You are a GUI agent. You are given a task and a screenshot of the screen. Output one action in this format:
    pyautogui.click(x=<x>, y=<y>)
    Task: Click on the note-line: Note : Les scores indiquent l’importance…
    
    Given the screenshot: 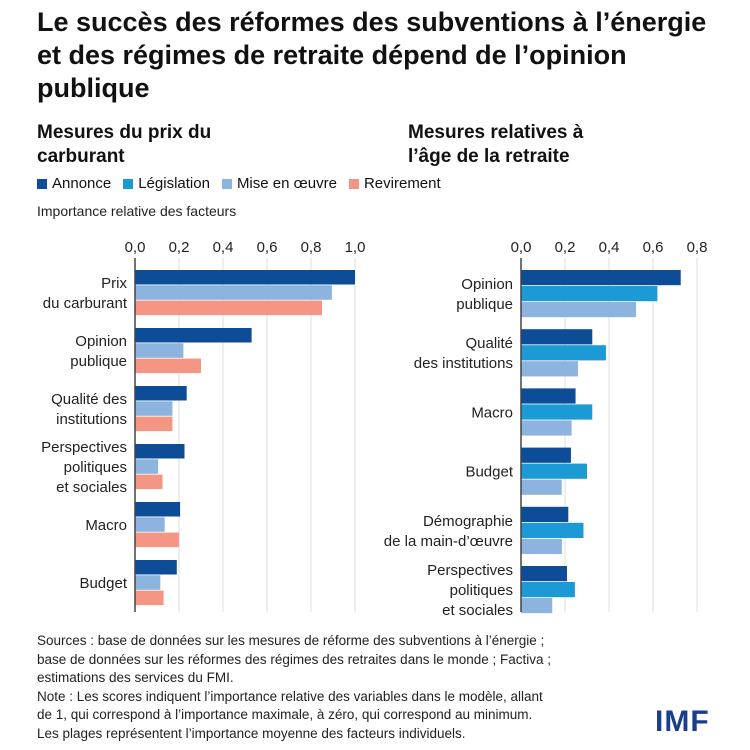 What is the action you would take?
    pyautogui.click(x=290, y=696)
    